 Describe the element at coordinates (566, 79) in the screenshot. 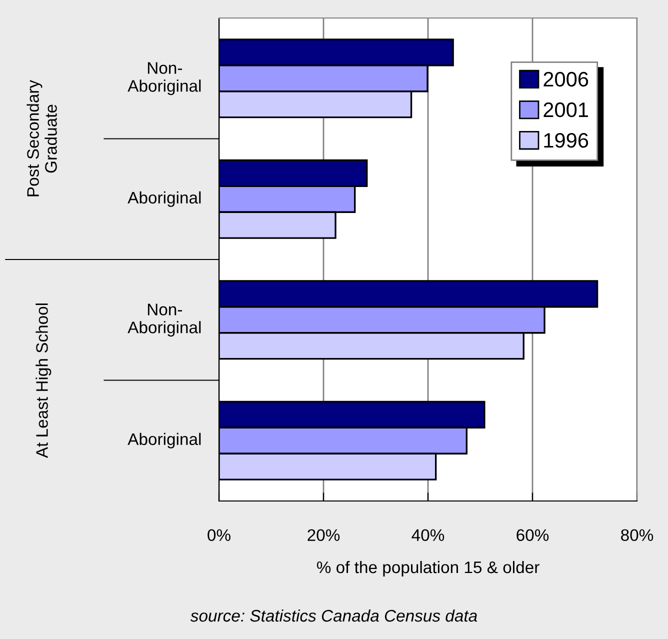

I see `legend-label: 2006` at that location.